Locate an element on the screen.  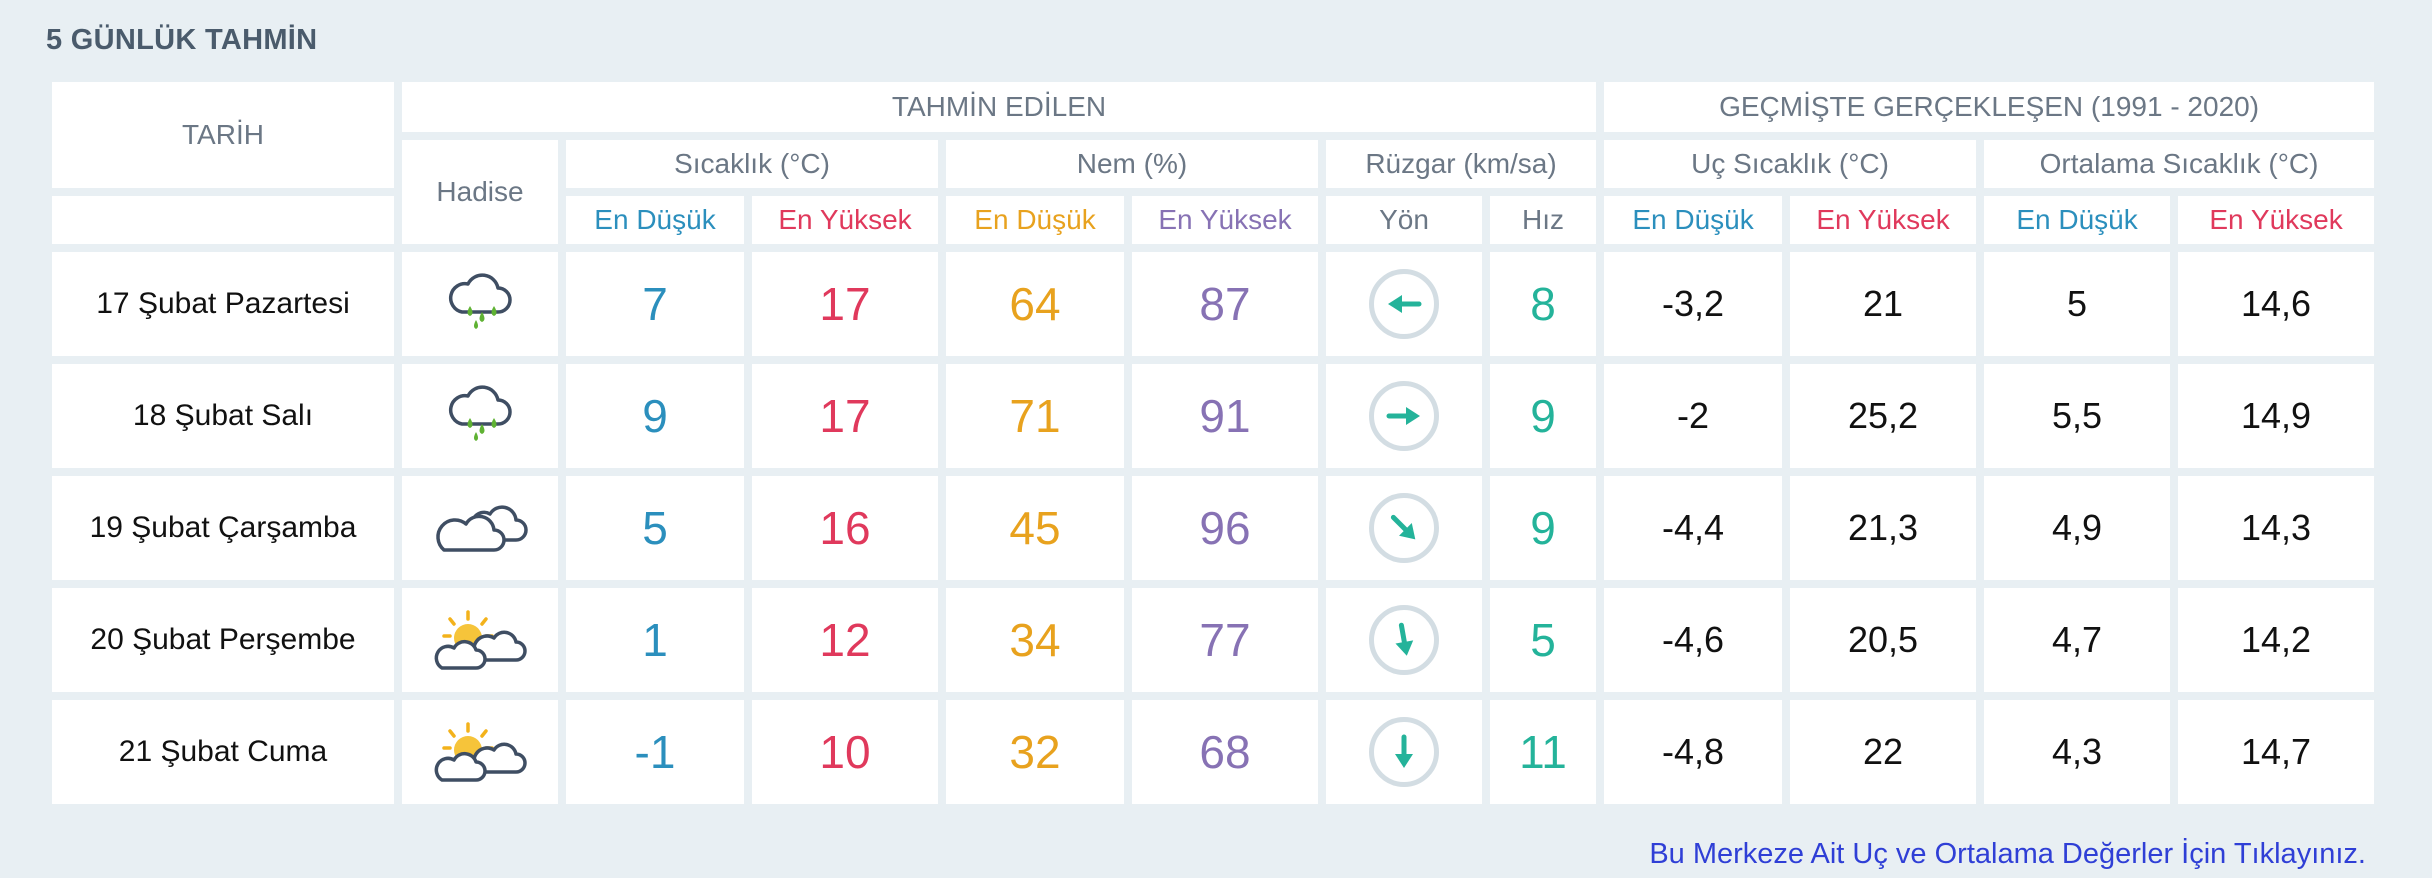
table-row: 19 Şubat Çarşamba 5 16 45 96 9 -4,4 21,3 4,9 14,3 is located at coordinates (1213, 528).